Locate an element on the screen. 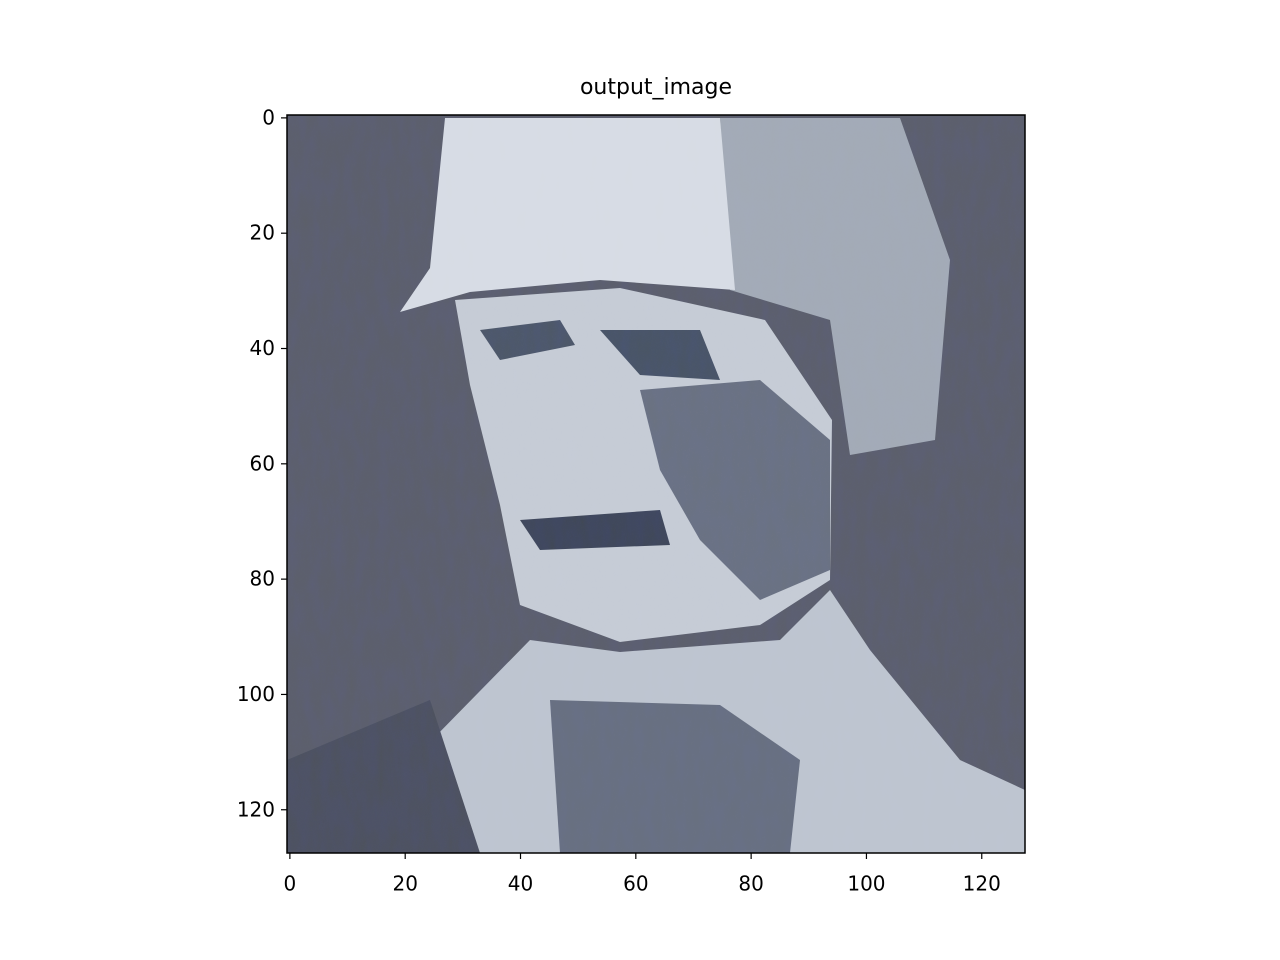 The image size is (1280, 960). x-tick-label: 40 is located at coordinates (520, 884).